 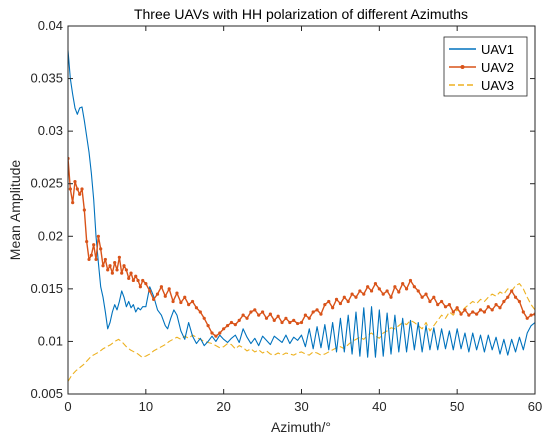 I want to click on y-tick-label: 0.03, so click(x=50, y=130).